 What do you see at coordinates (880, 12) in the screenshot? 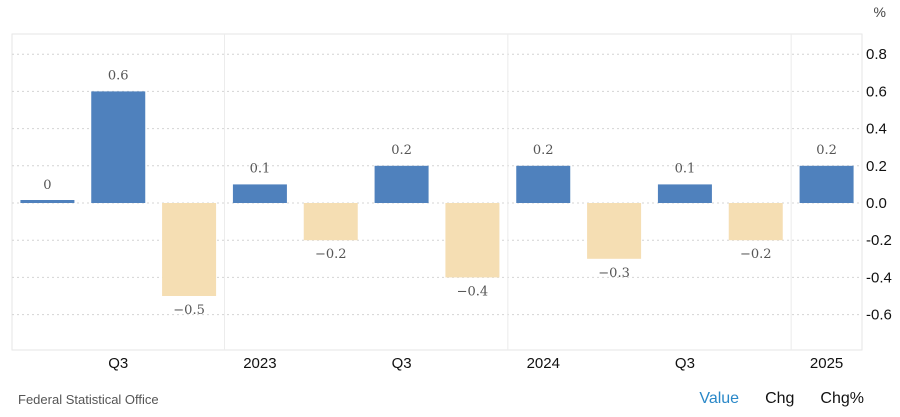
I see `y-unit-label: %` at bounding box center [880, 12].